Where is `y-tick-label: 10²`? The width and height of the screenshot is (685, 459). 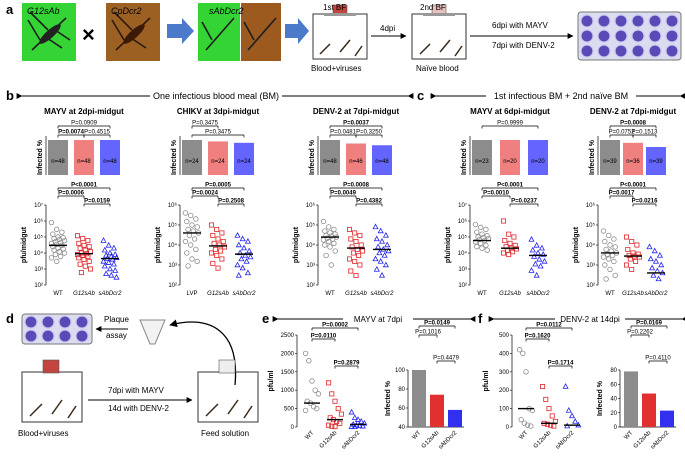 y-tick-label: 10² is located at coordinates (38, 286).